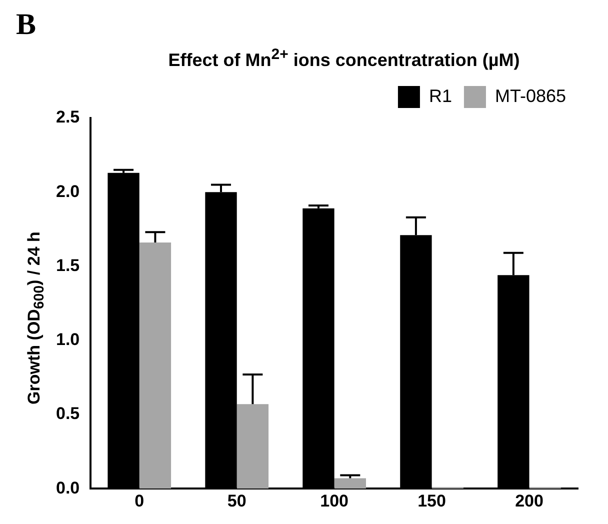 The height and width of the screenshot is (524, 608). Describe the element at coordinates (68, 191) in the screenshot. I see `y-tick-label: 2.0` at that location.